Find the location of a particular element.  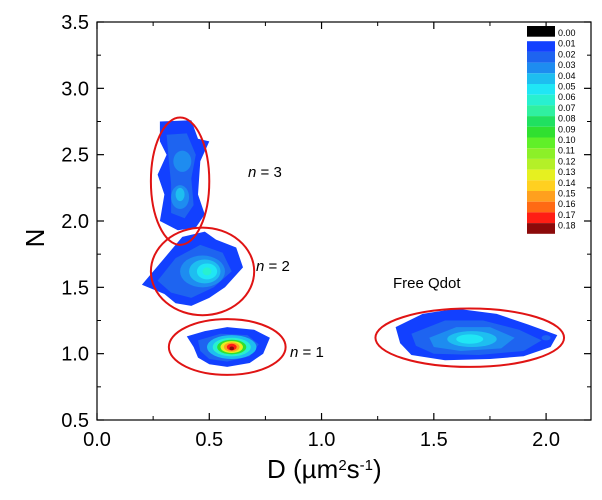

y-tick-label: 2.0 is located at coordinates (75, 222).